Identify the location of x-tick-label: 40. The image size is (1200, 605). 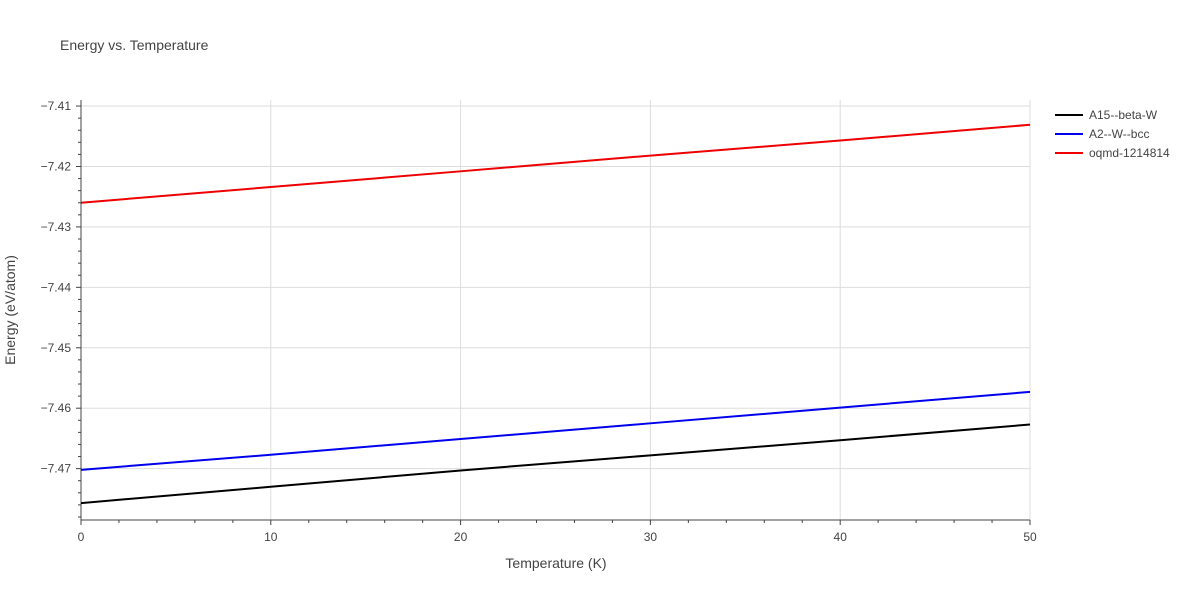
(841, 537).